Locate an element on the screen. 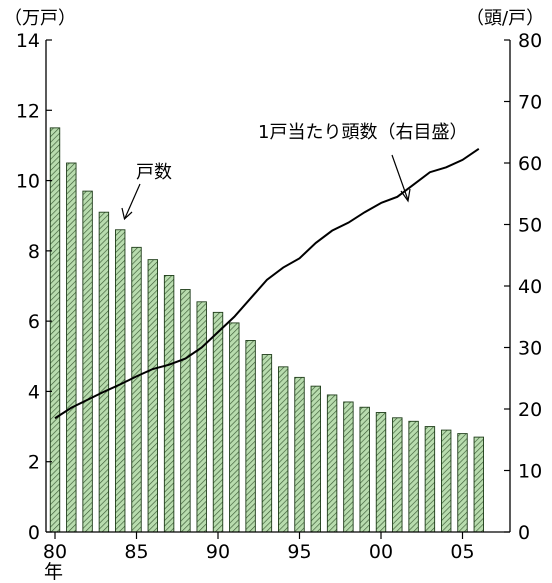  bar-1992 is located at coordinates (251, 436).